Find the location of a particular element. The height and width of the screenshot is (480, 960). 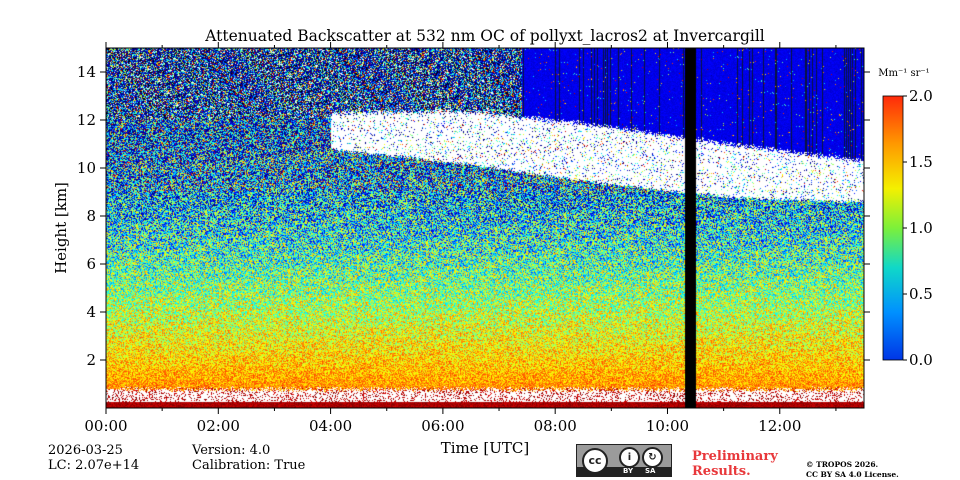

colorbar-tick-label: 0.0 is located at coordinates (921, 360).